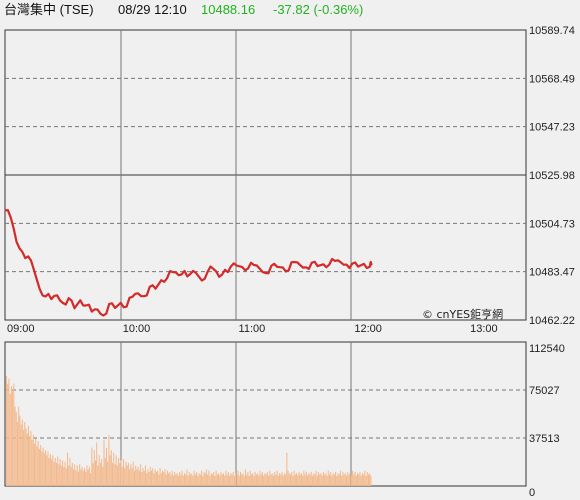 This screenshot has width=580, height=500. Describe the element at coordinates (552, 176) in the screenshot. I see `price-y-tick-label: 10525.98` at that location.